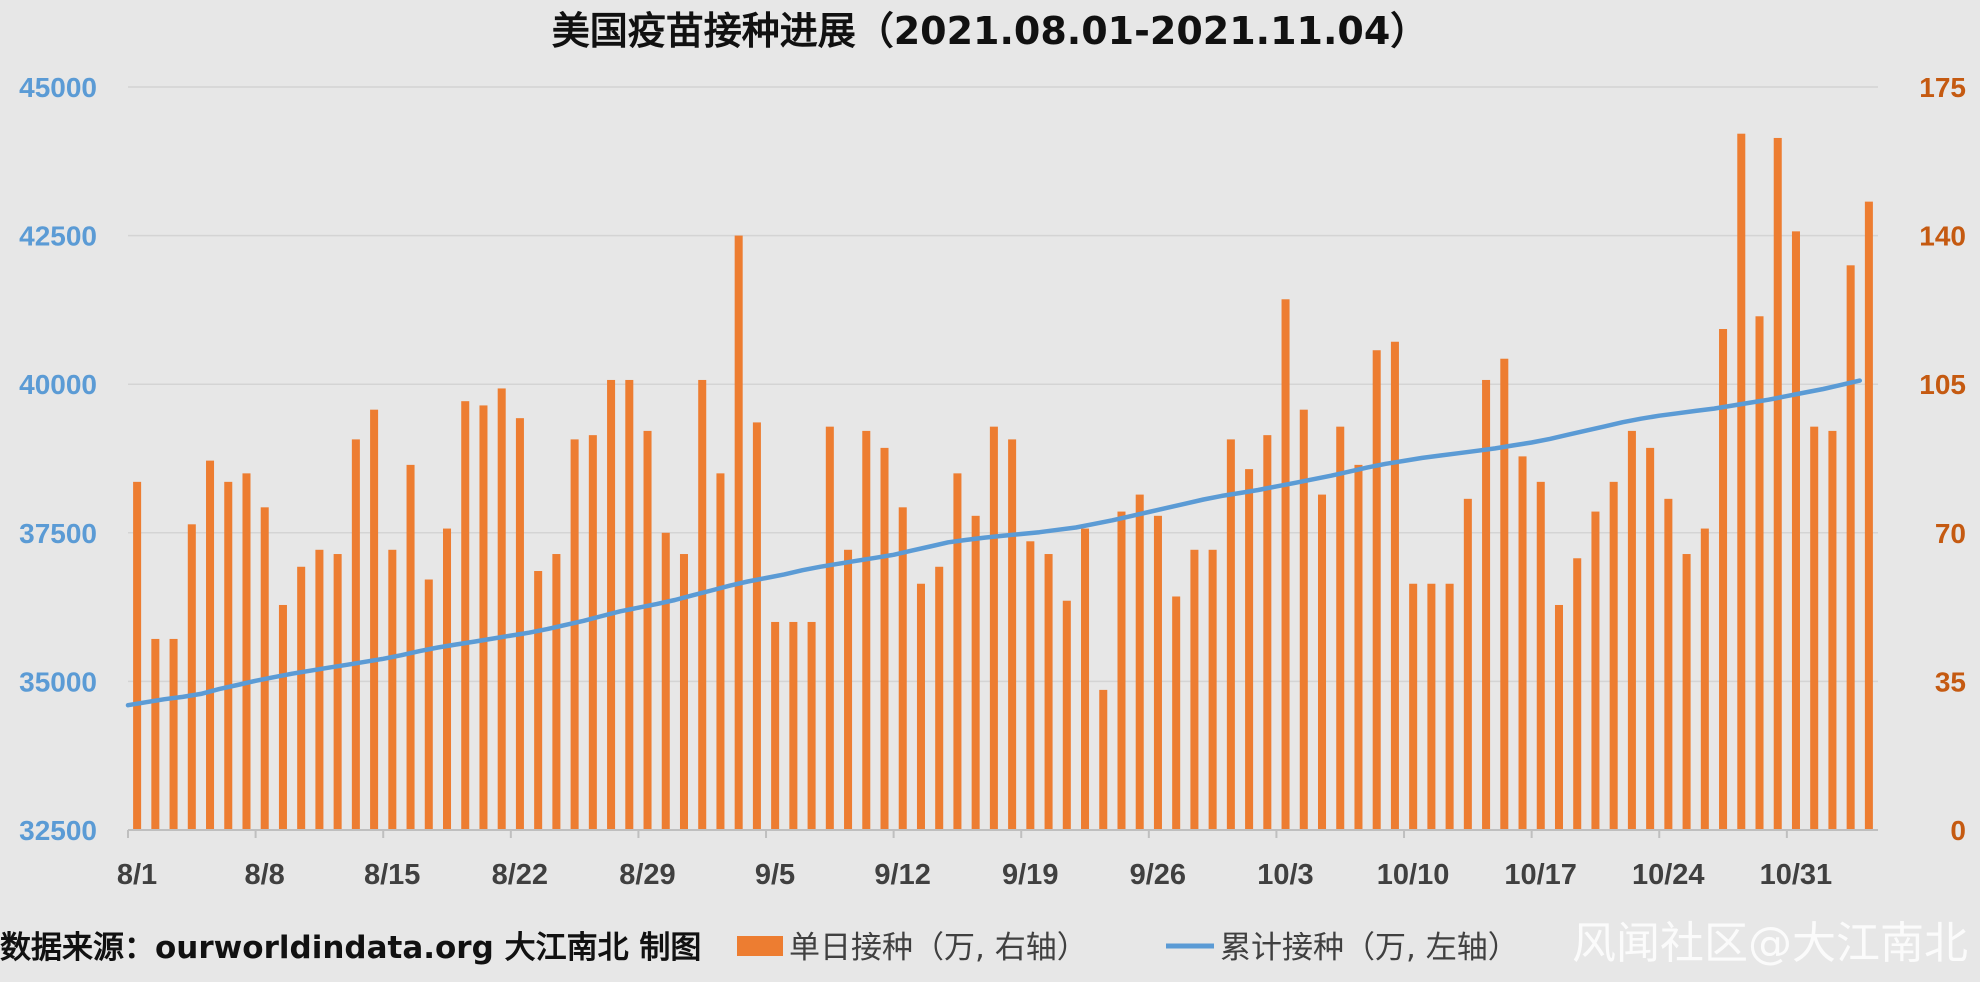 This screenshot has width=1980, height=982. I want to click on right-tick-label: 0, so click(1958, 830).